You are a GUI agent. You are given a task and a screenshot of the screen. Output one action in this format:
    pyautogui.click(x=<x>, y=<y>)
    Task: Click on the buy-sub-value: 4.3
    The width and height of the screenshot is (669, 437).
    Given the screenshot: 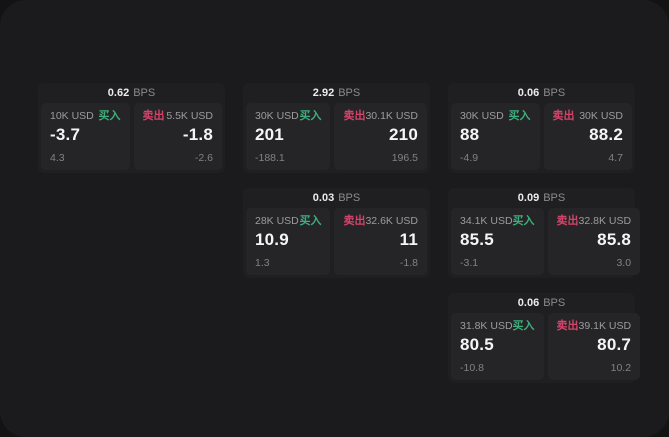 What is the action you would take?
    pyautogui.click(x=57, y=158)
    